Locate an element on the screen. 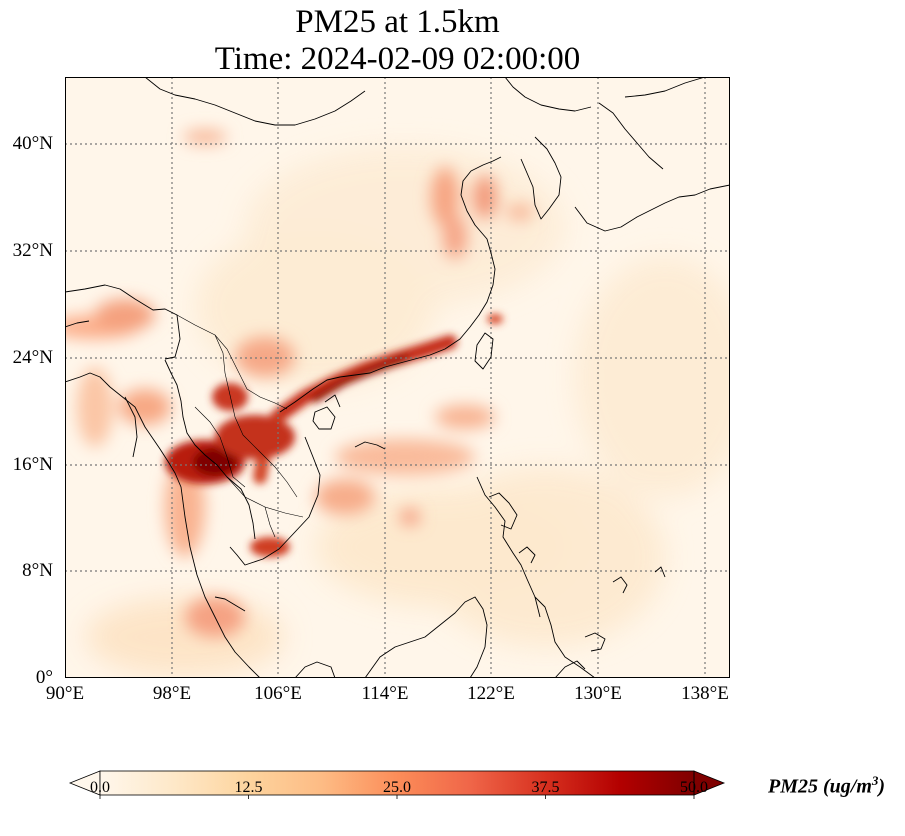 This screenshot has width=905, height=836. country-borders is located at coordinates (240, 426).